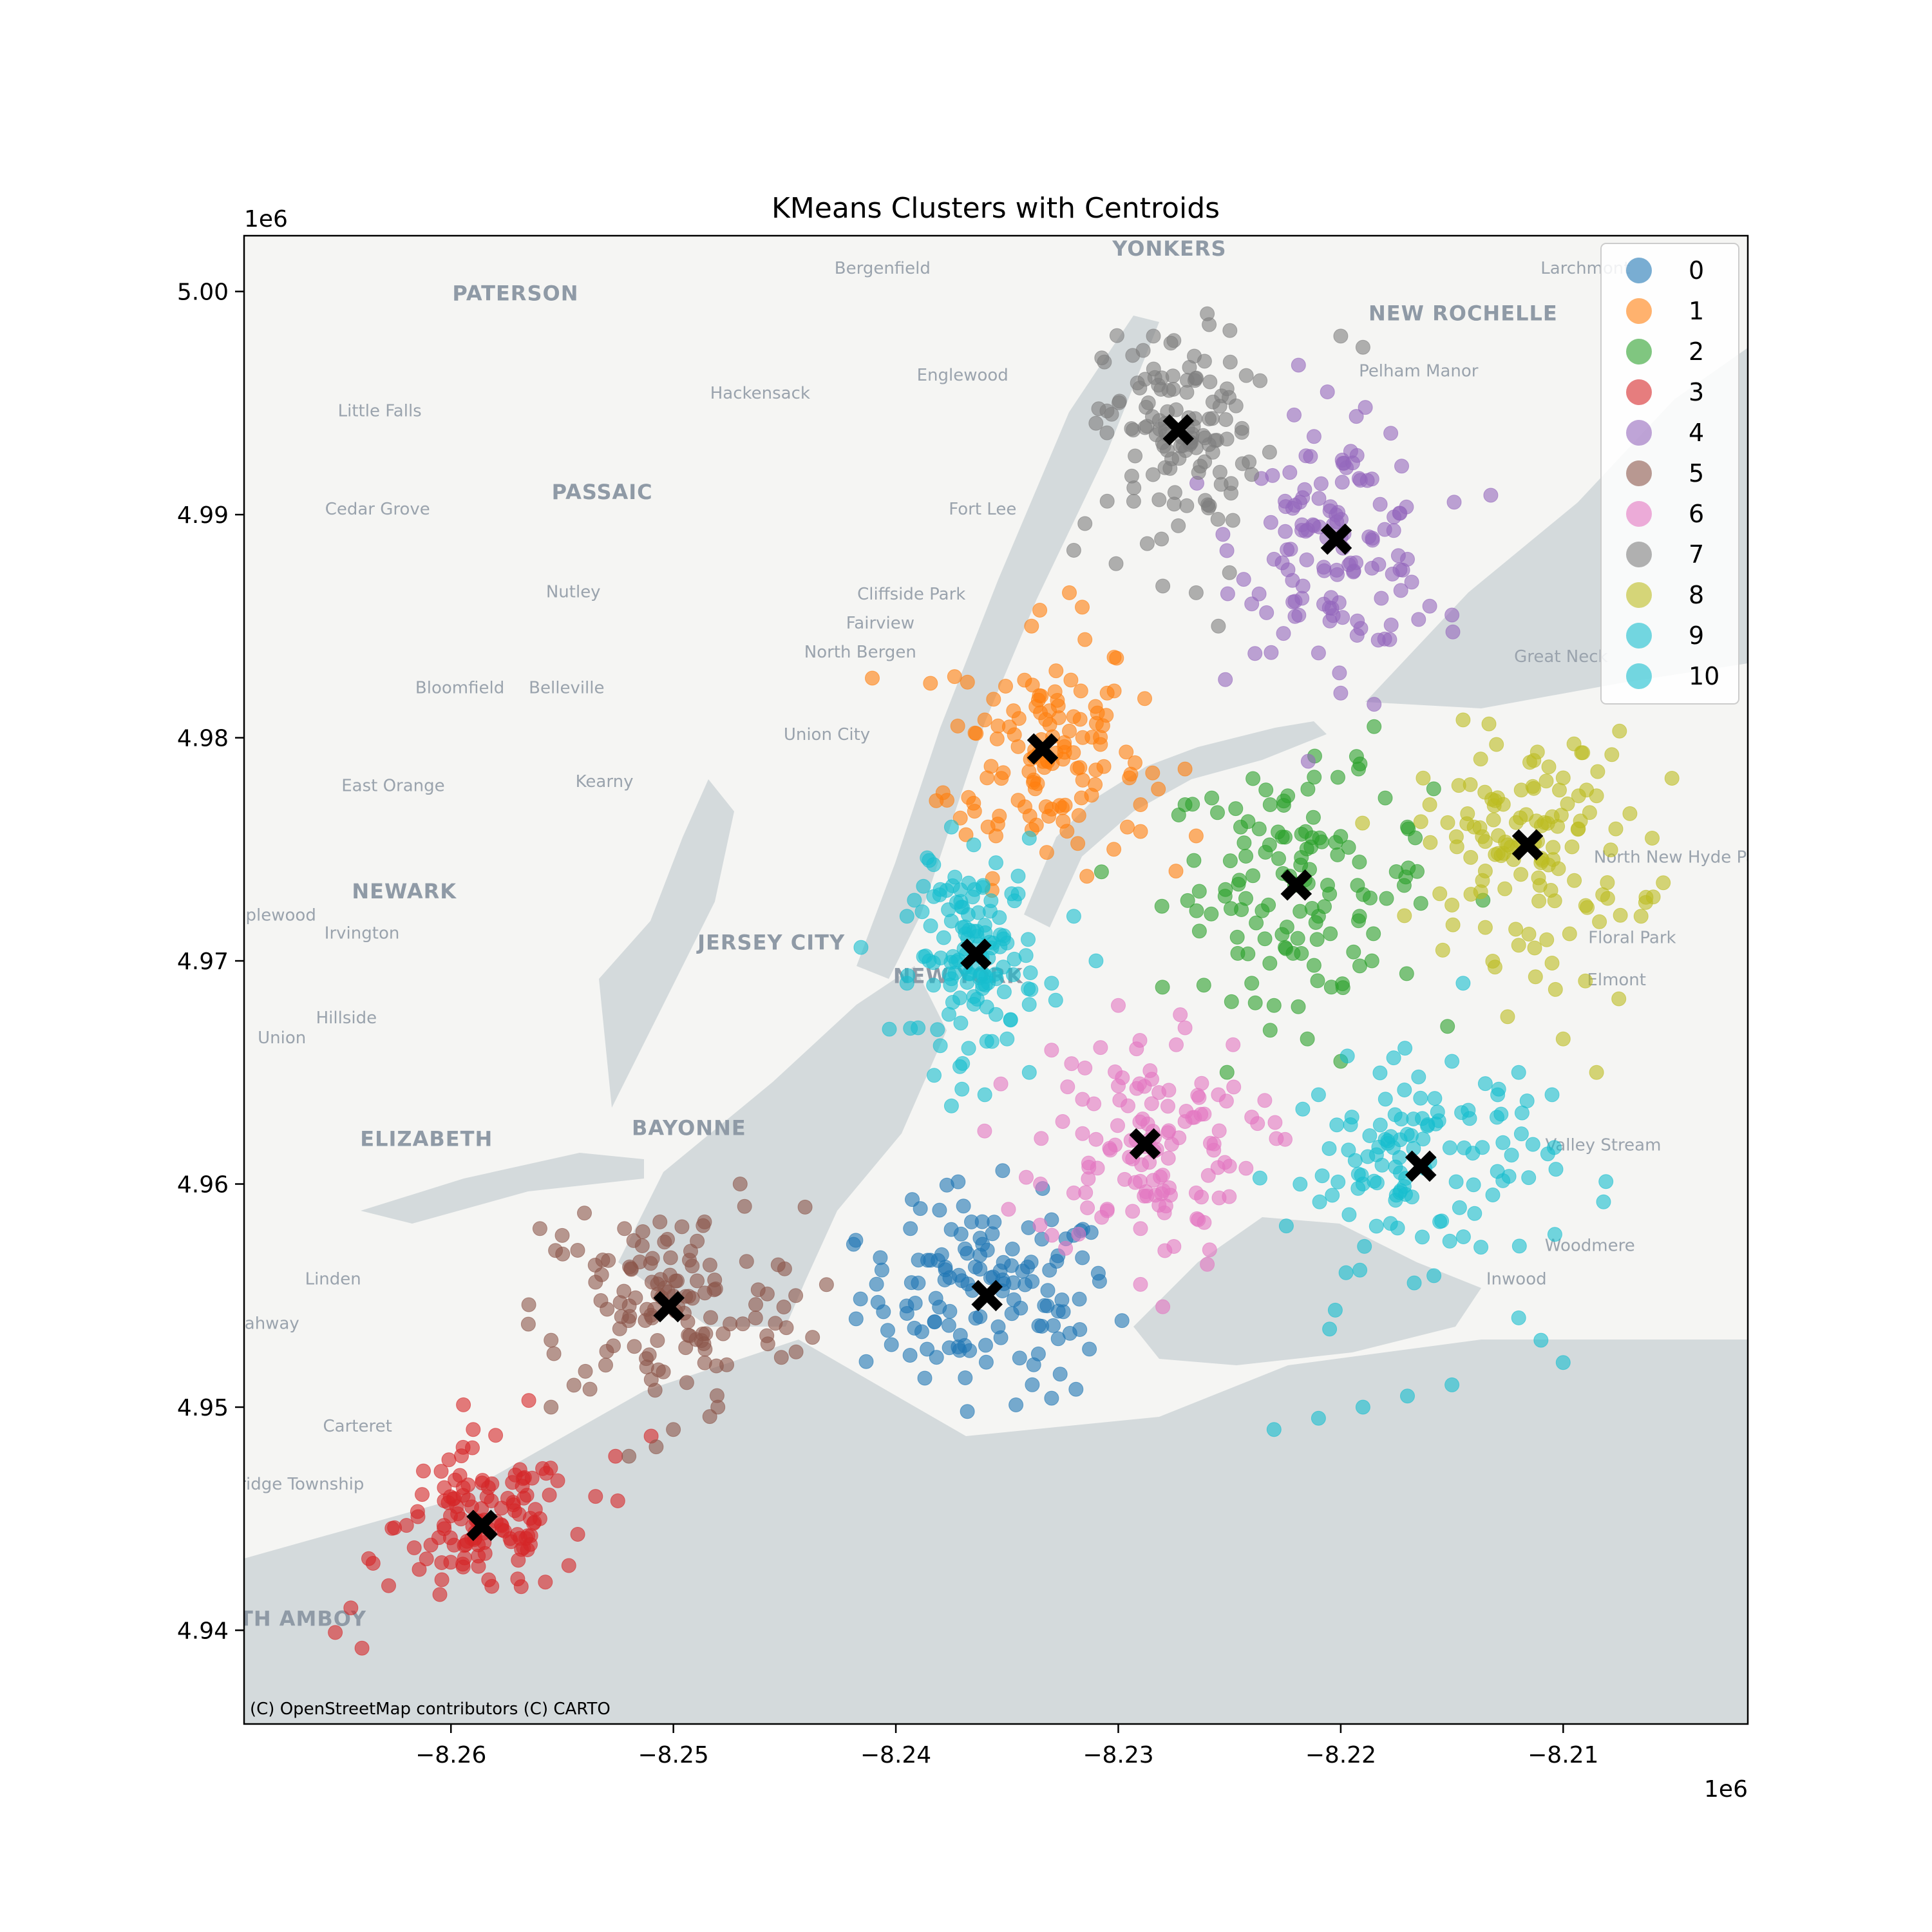  What do you see at coordinates (603, 492) in the screenshot?
I see `basemap-label: PASSAIC` at bounding box center [603, 492].